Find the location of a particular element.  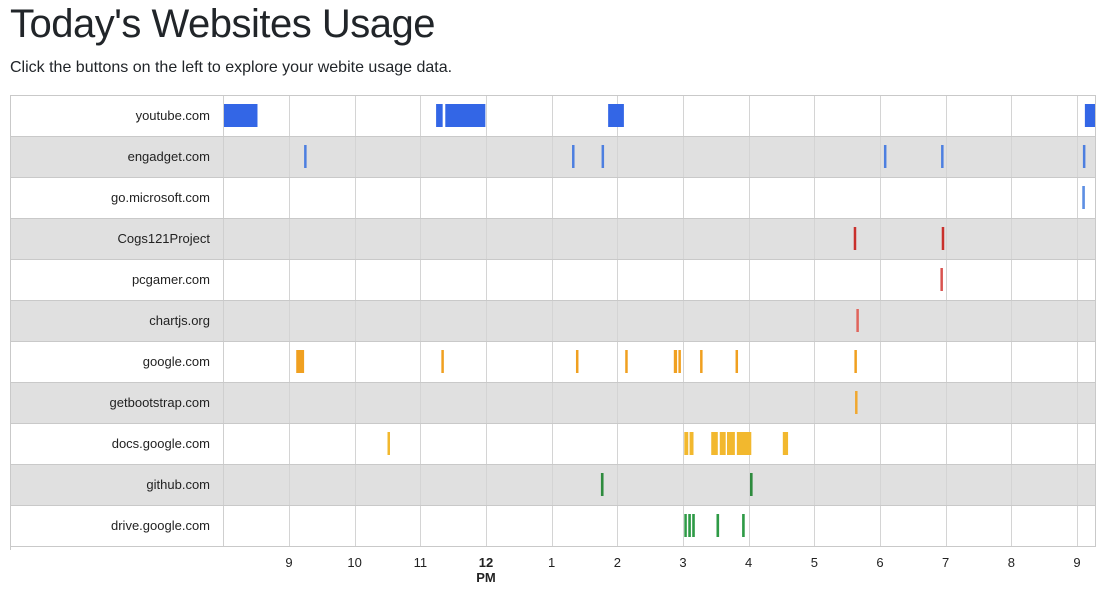

row-label: docs.google.com is located at coordinates (161, 443).